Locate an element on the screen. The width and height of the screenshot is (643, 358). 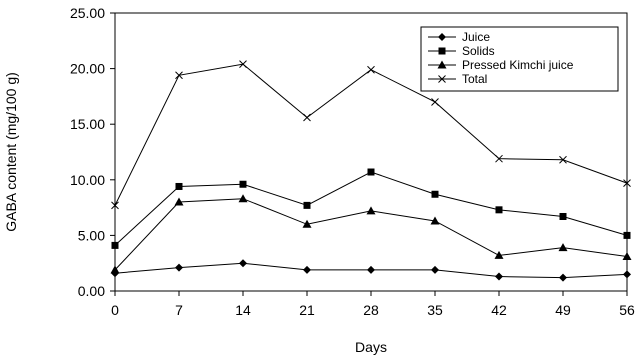
legend-label-total: Total is located at coordinates (474, 79).